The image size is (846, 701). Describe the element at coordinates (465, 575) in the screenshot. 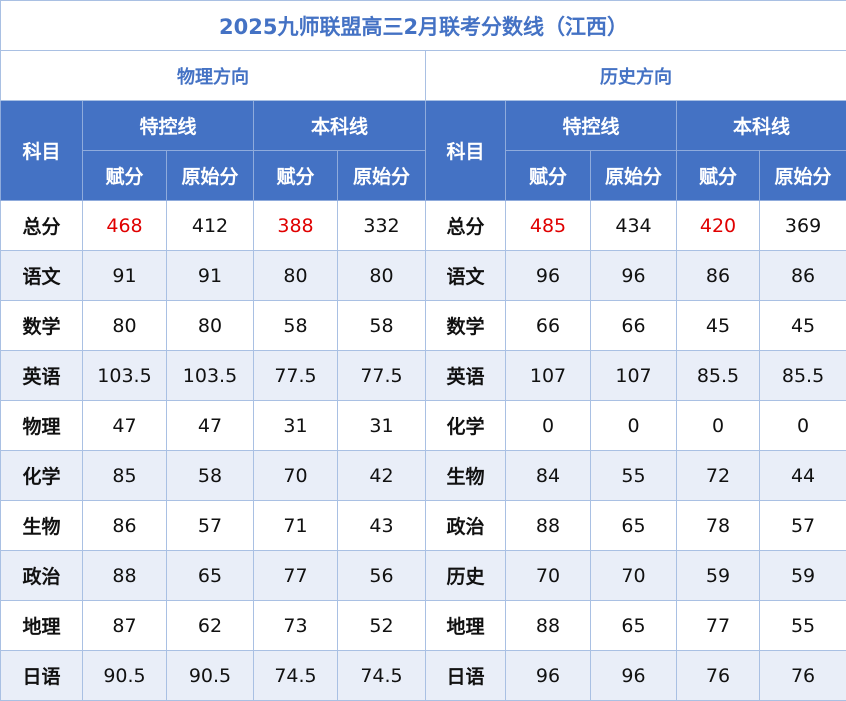

I see `subject-cell: 历史` at that location.